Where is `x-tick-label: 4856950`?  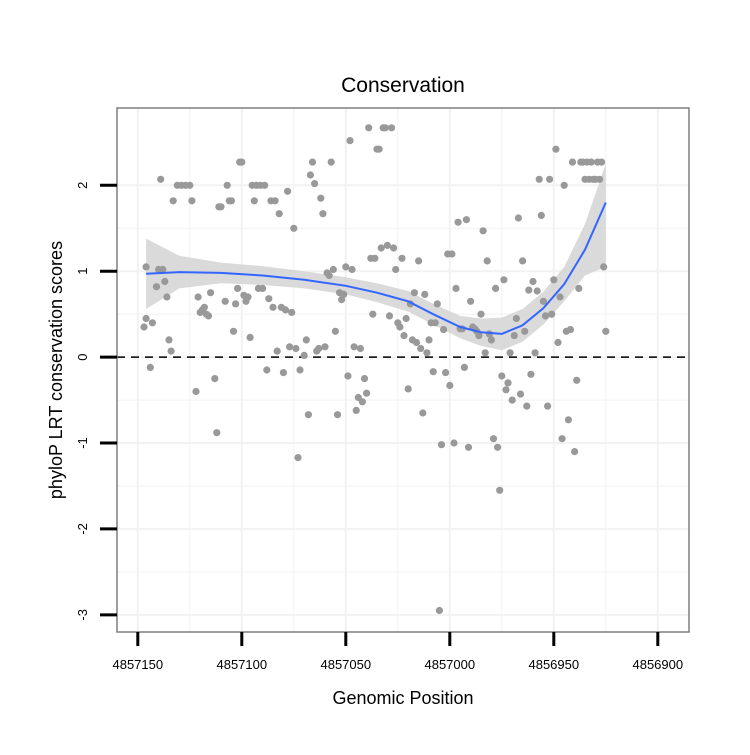
x-tick-label: 4856950 is located at coordinates (553, 664).